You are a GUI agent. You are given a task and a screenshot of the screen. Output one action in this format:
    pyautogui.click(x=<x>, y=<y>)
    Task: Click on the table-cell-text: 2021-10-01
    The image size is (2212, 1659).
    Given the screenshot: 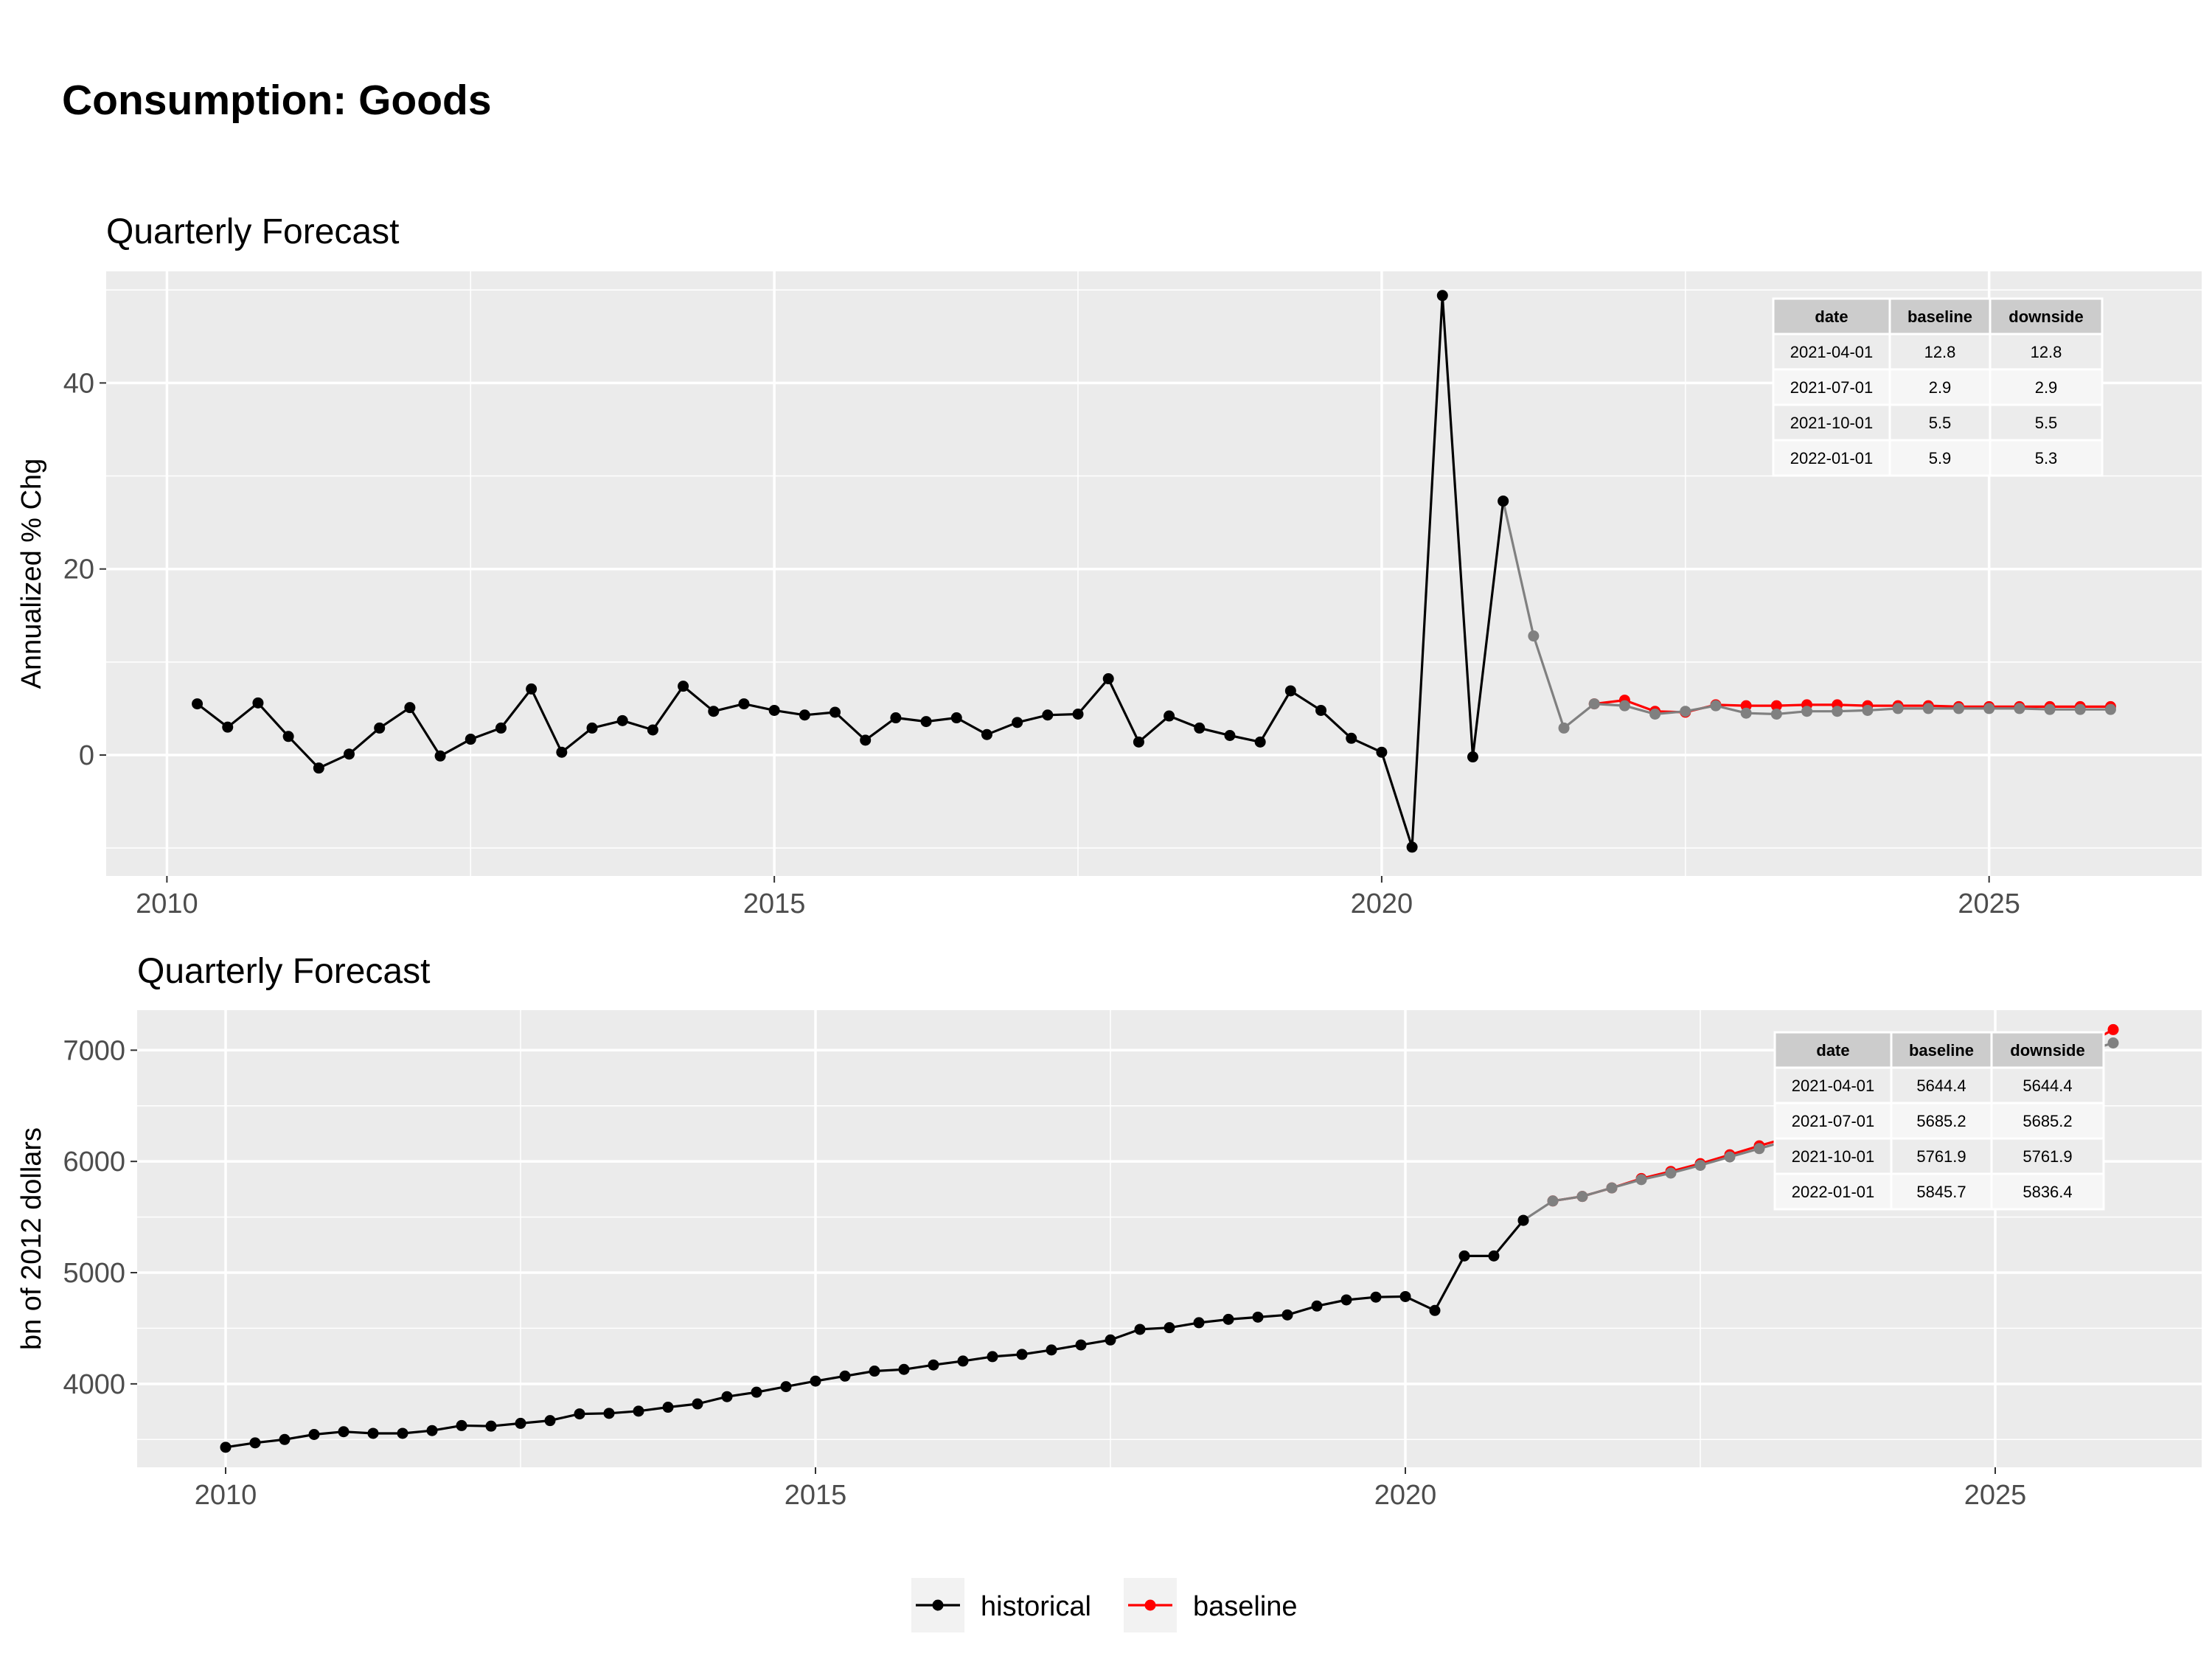 What is the action you would take?
    pyautogui.click(x=1833, y=1156)
    